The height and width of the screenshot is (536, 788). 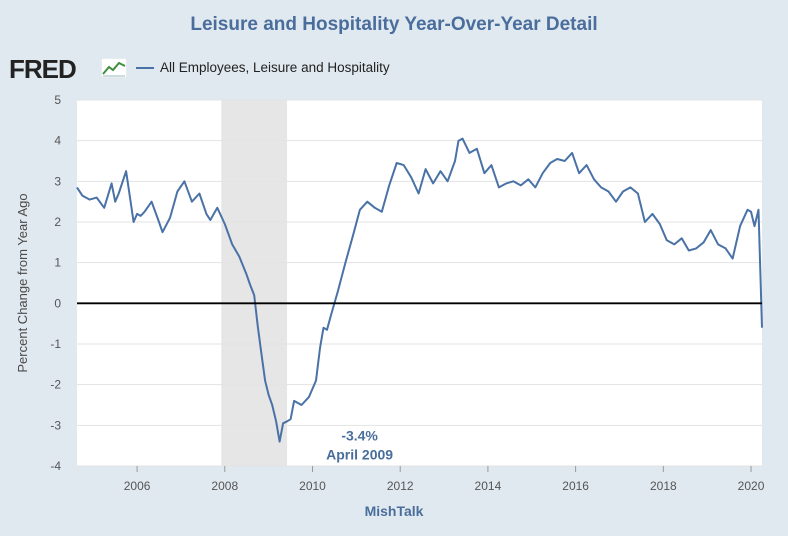 I want to click on legend-series-swatch, so click(x=145, y=68).